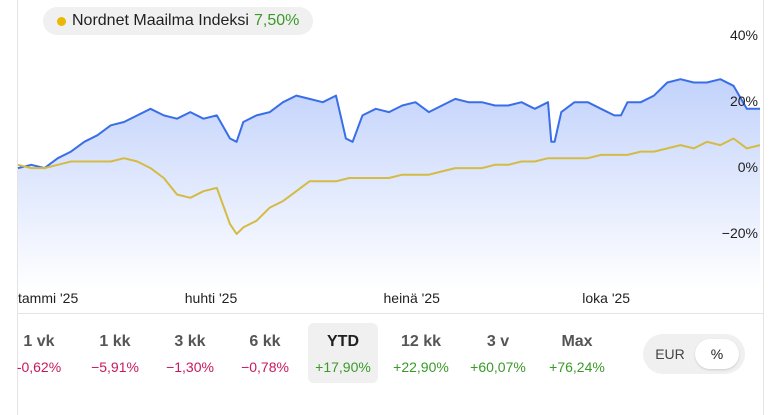 The width and height of the screenshot is (776, 415). Describe the element at coordinates (265, 353) in the screenshot. I see `period-button-6-kk: 6 kk −0,78%` at that location.